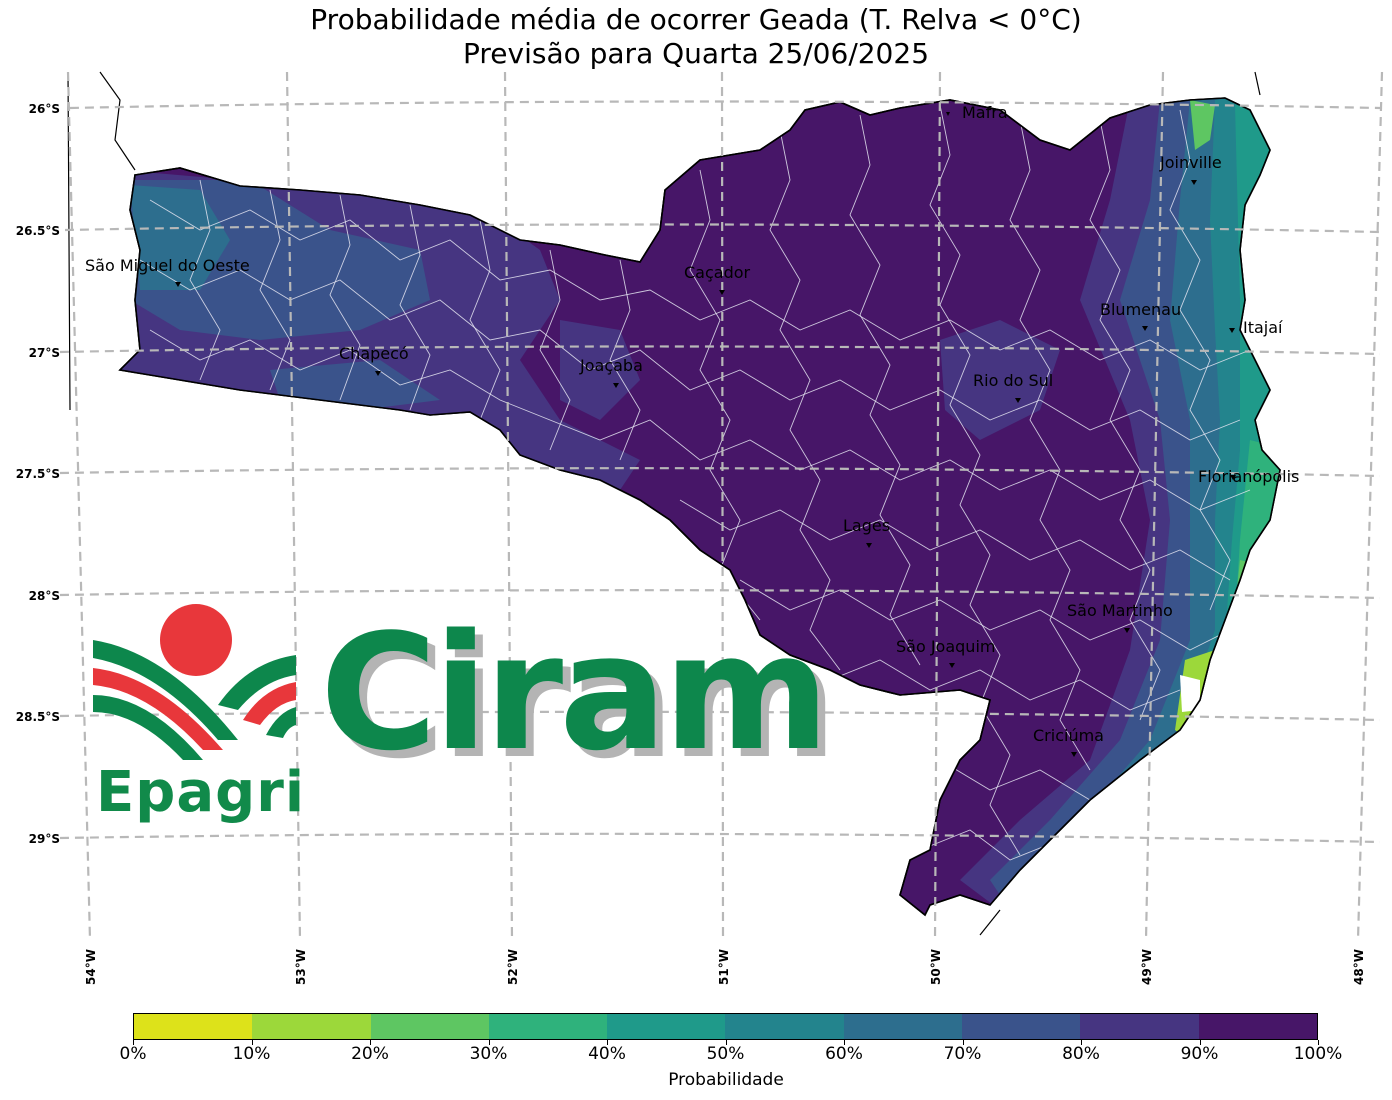 This screenshot has height=1100, width=1392. Describe the element at coordinates (374, 353) in the screenshot. I see `city-label: Chapecó` at that location.